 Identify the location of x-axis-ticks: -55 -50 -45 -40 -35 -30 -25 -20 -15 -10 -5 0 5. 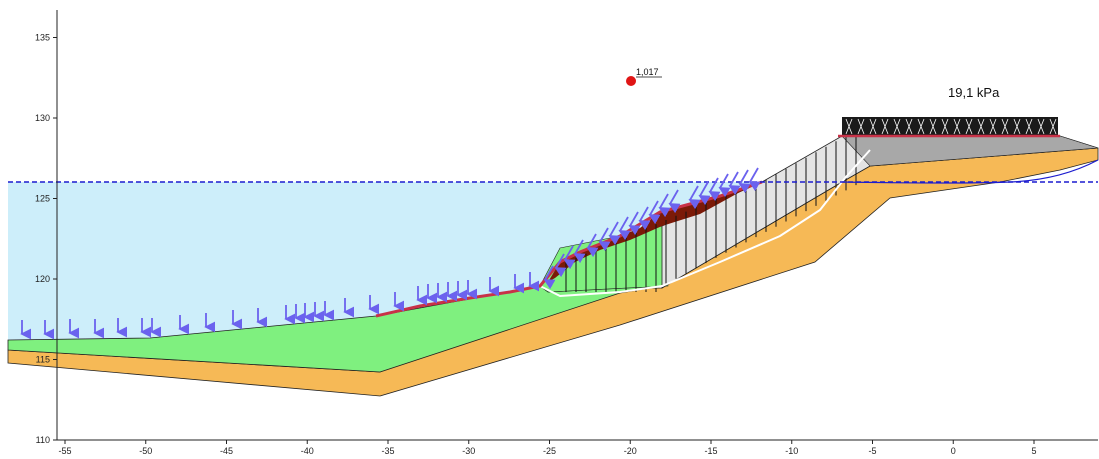
(547, 448).